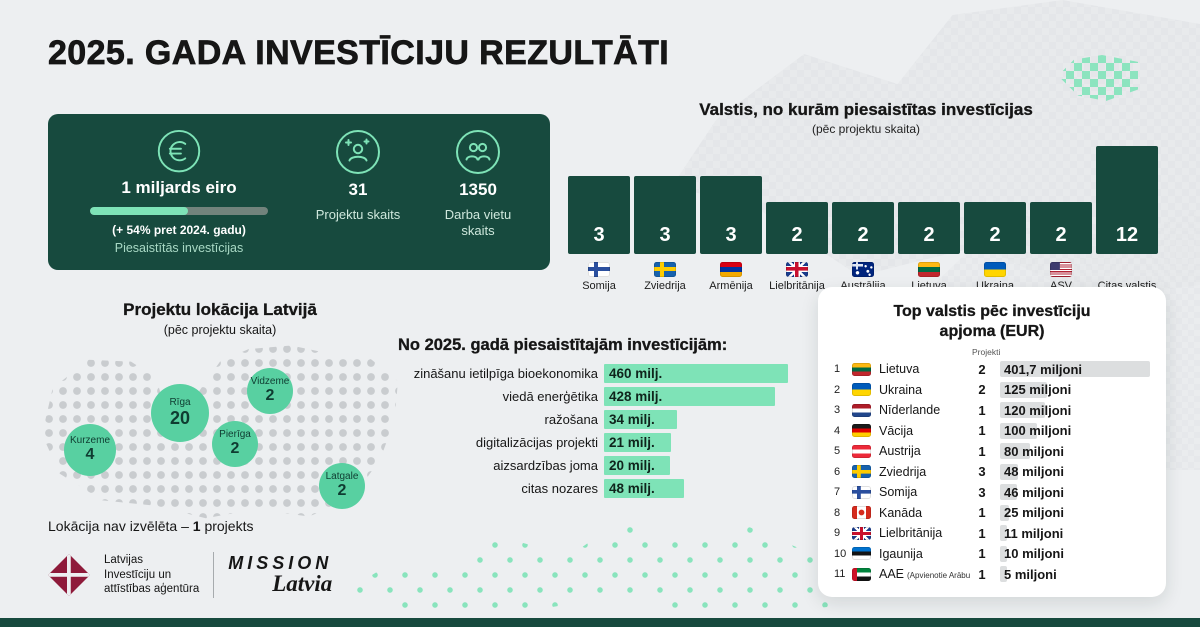  What do you see at coordinates (898, 492) in the screenshot?
I see `country-name: Somija` at bounding box center [898, 492].